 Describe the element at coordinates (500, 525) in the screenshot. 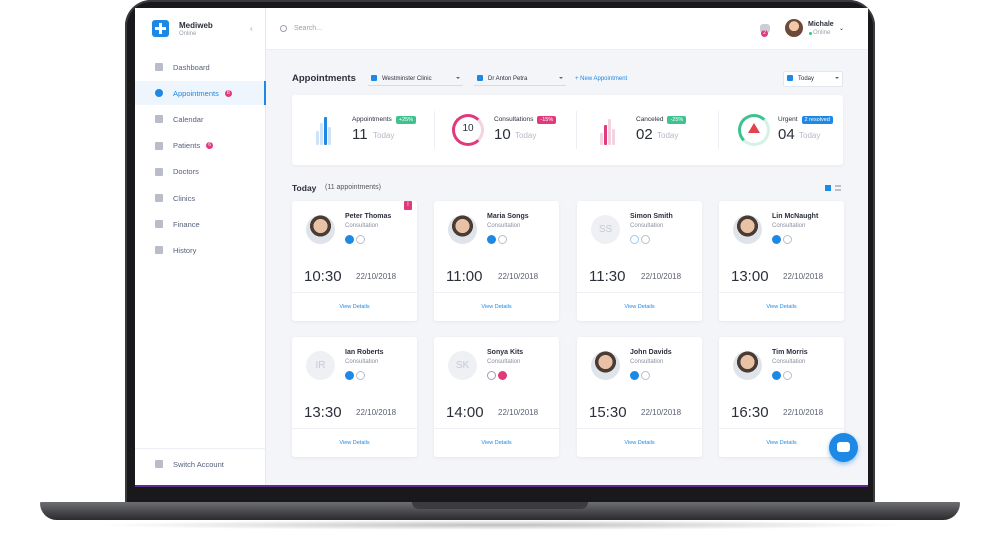

I see `laptop-shadow` at that location.